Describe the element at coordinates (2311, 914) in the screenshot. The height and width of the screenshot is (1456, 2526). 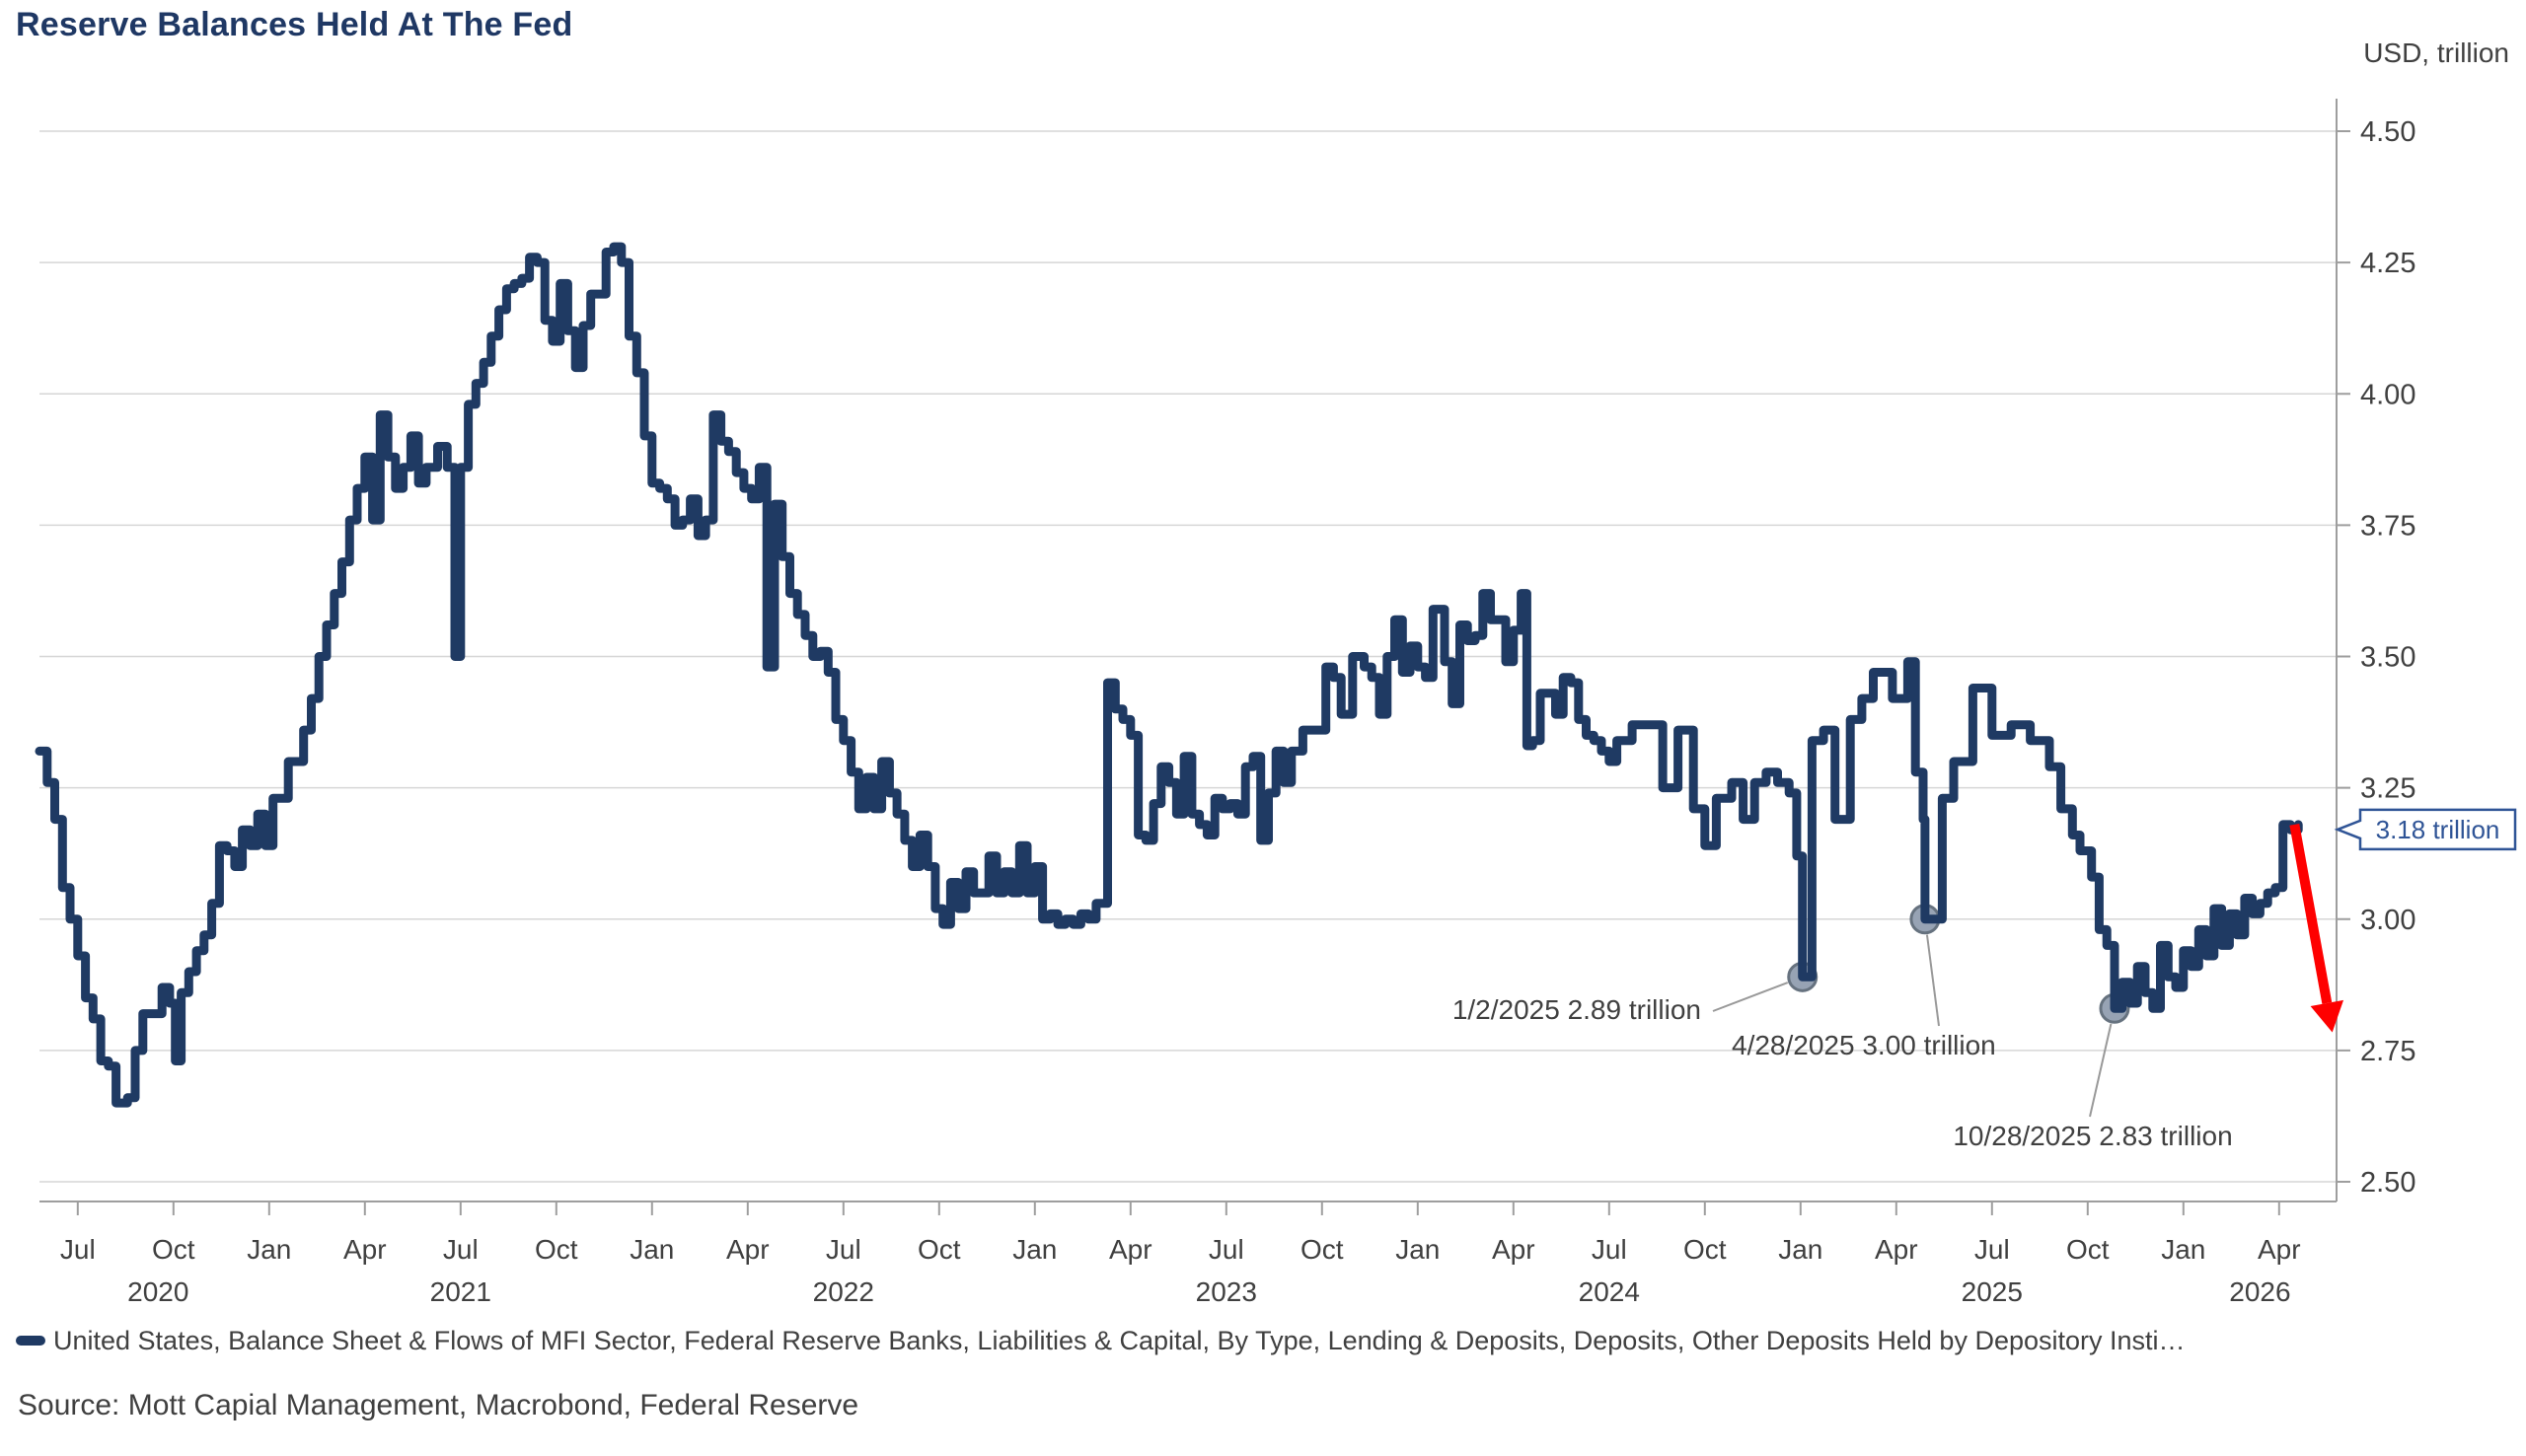
I see `trend-arrow-shaft` at that location.